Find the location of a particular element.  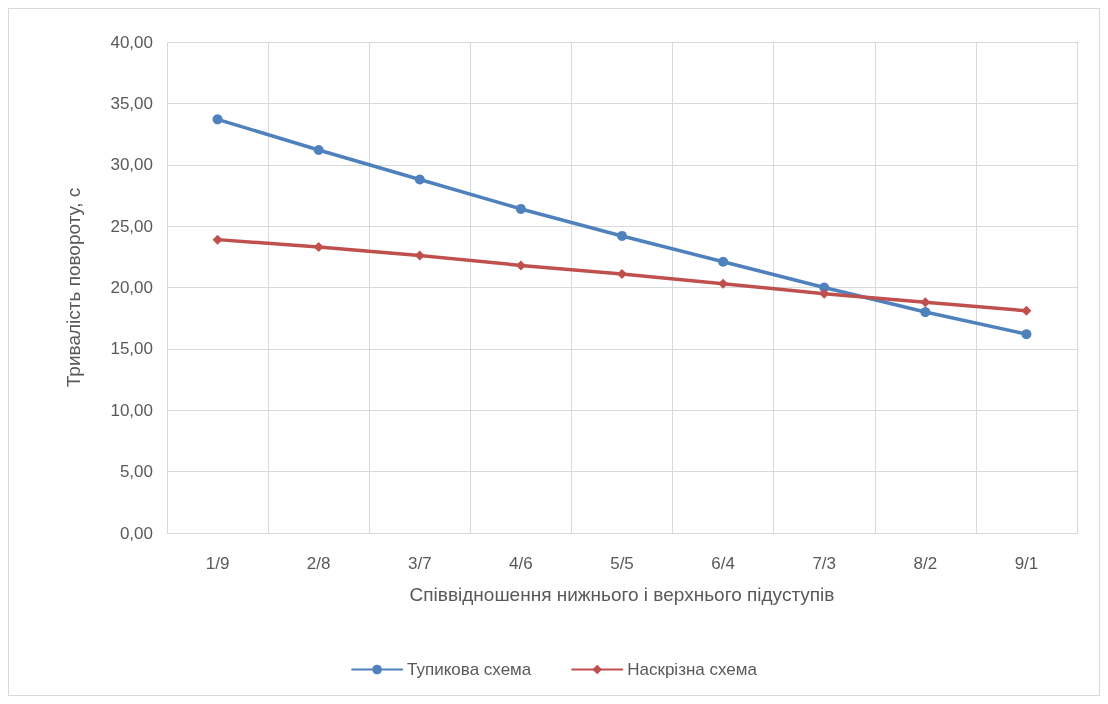

x-tick-label: 2/8 is located at coordinates (318, 563).